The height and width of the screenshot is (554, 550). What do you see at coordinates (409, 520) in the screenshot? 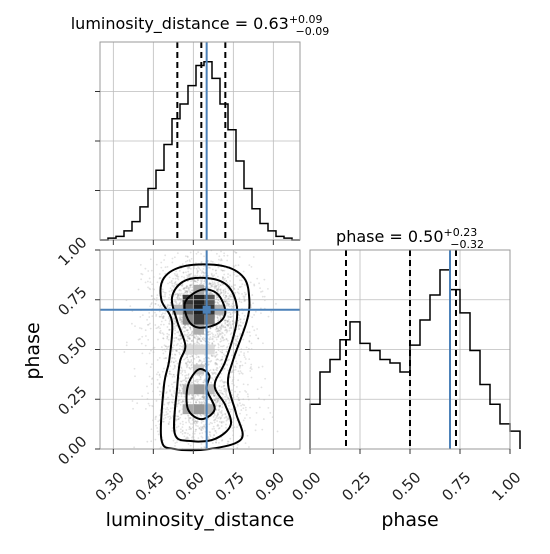
I see `x-axis-label-phase: phase` at bounding box center [409, 520].